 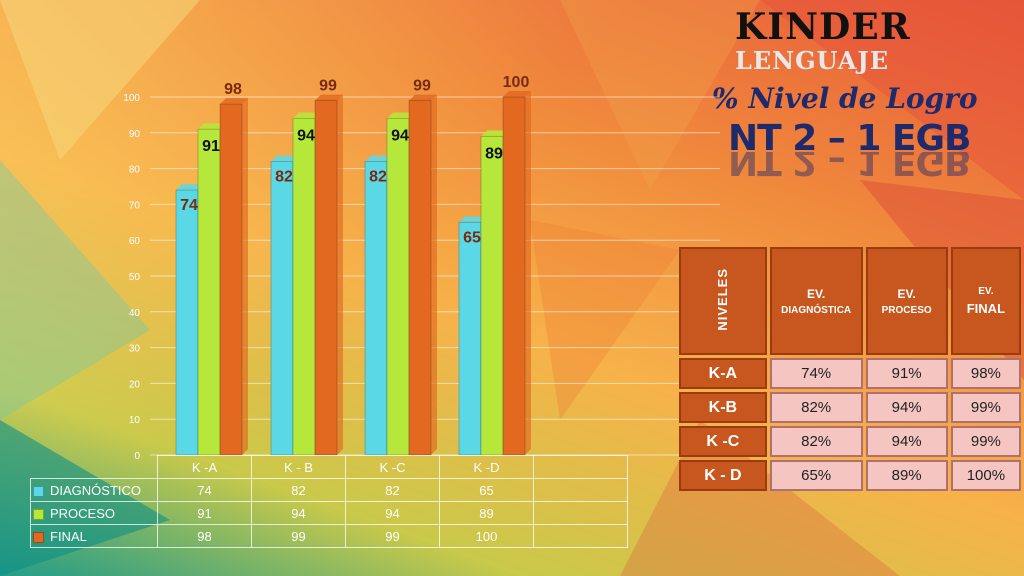 I want to click on table-cell: 100, so click(x=486, y=536).